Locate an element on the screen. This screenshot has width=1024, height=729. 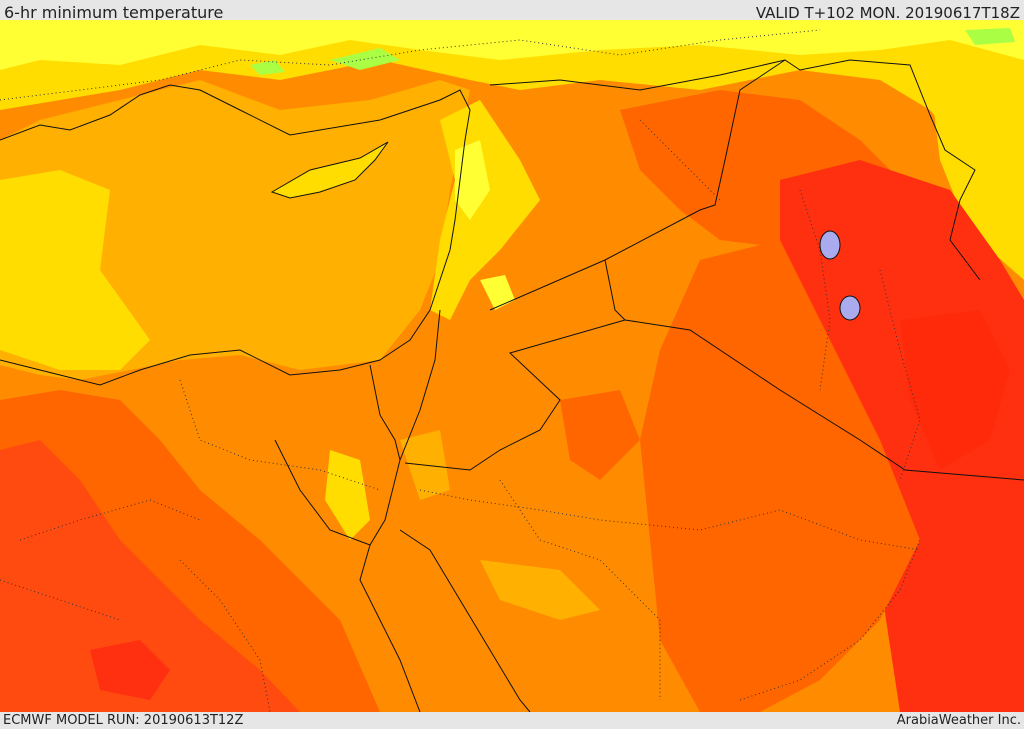
red-sea-west-coast is located at coordinates (390, 628).